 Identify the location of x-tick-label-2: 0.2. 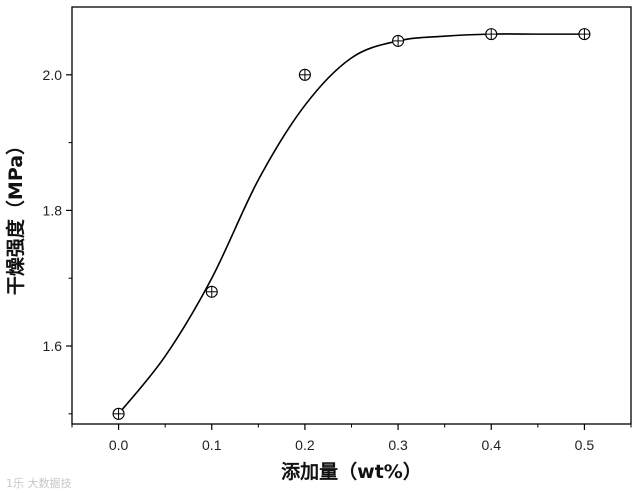
(305, 445).